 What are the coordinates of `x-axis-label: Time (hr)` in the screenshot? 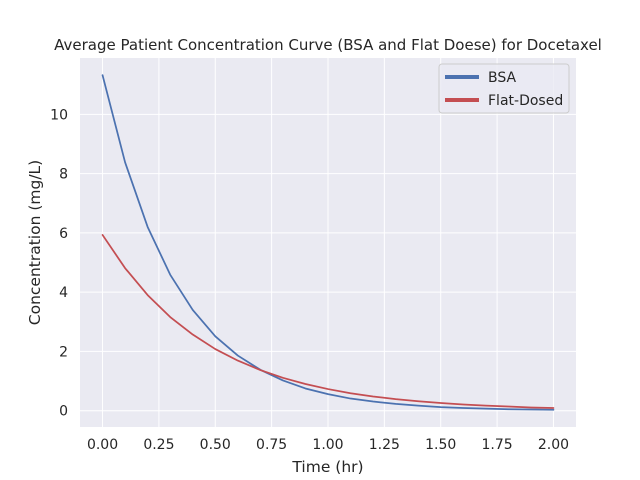 It's located at (327, 467).